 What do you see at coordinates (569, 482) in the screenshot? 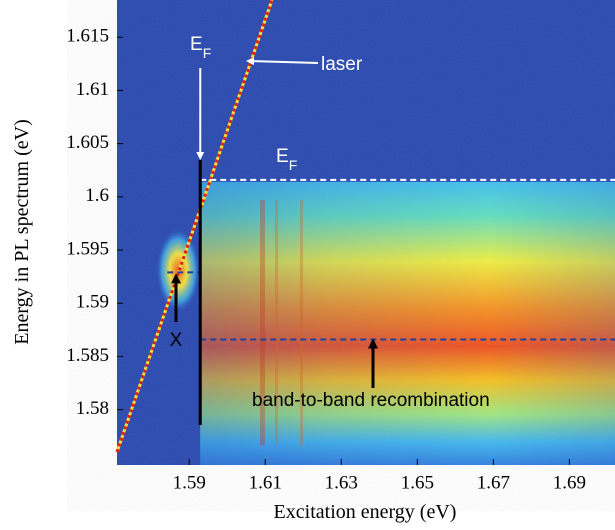
I see `x-tick-label: 1.69` at bounding box center [569, 482].